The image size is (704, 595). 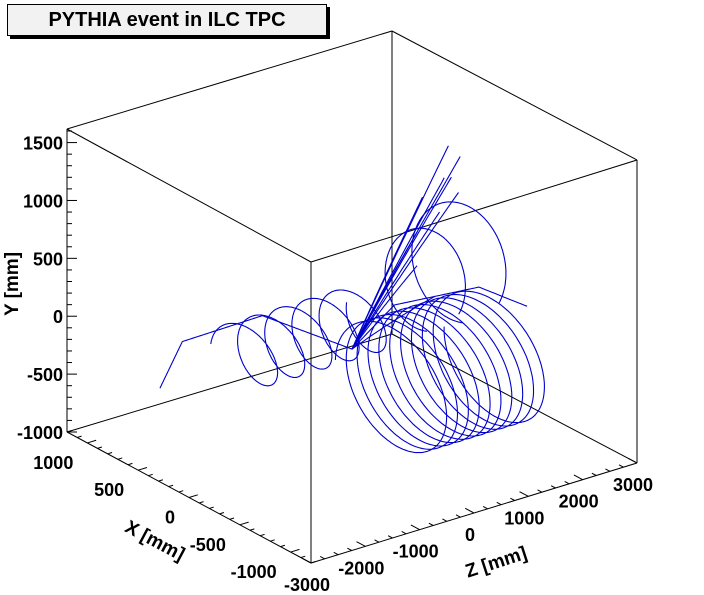 I want to click on x-tick-label: -1000, so click(x=254, y=572).